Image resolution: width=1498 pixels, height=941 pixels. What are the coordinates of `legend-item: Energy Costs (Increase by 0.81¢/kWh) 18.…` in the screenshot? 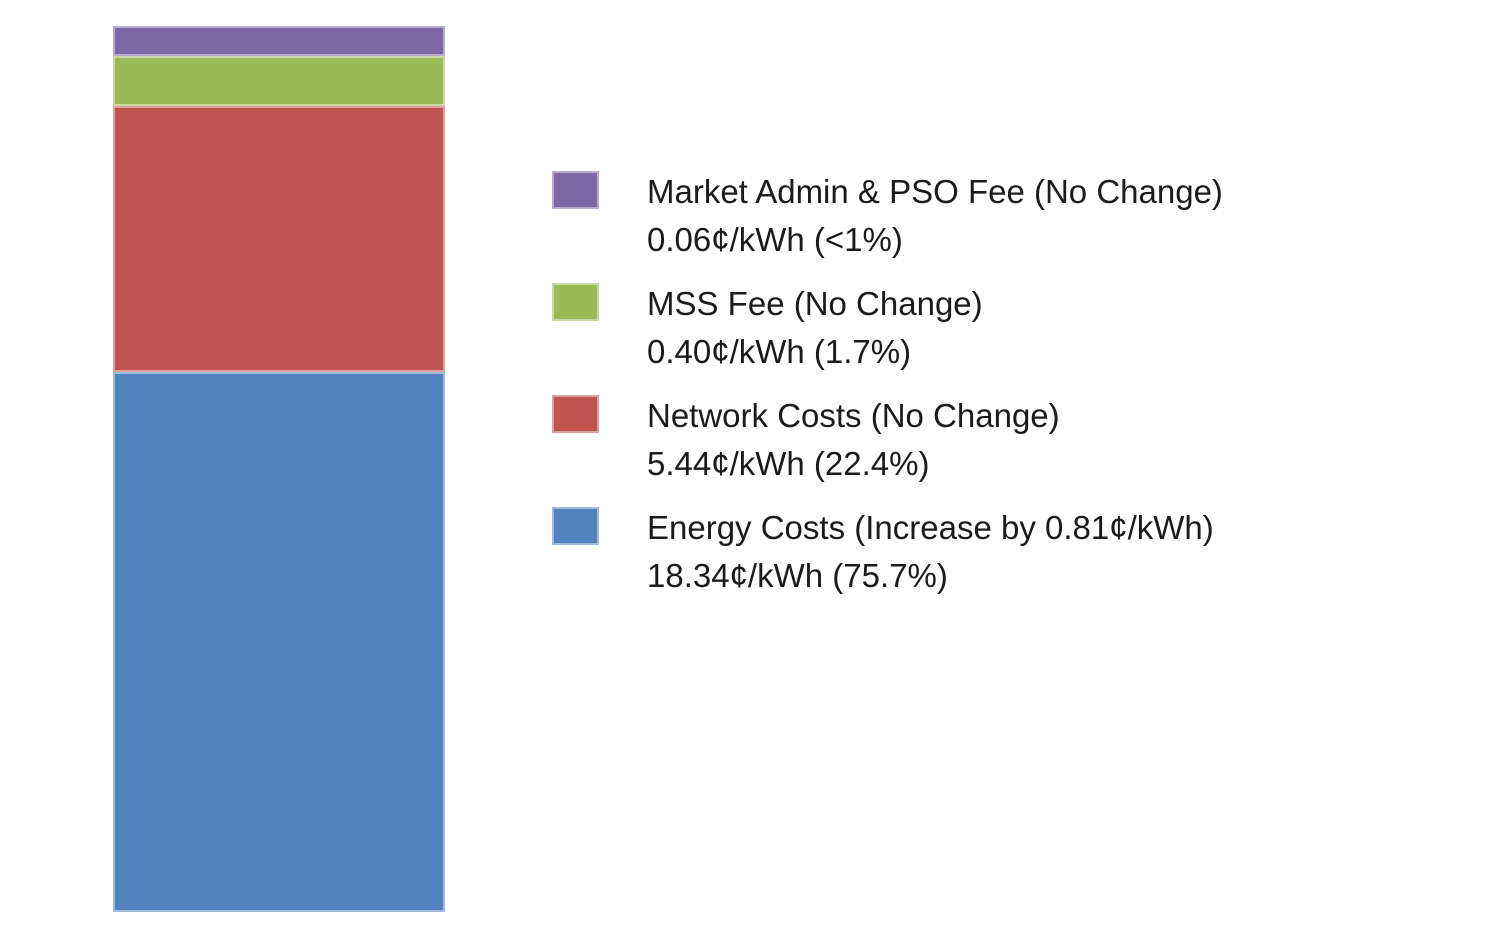 It's located at (932, 552).